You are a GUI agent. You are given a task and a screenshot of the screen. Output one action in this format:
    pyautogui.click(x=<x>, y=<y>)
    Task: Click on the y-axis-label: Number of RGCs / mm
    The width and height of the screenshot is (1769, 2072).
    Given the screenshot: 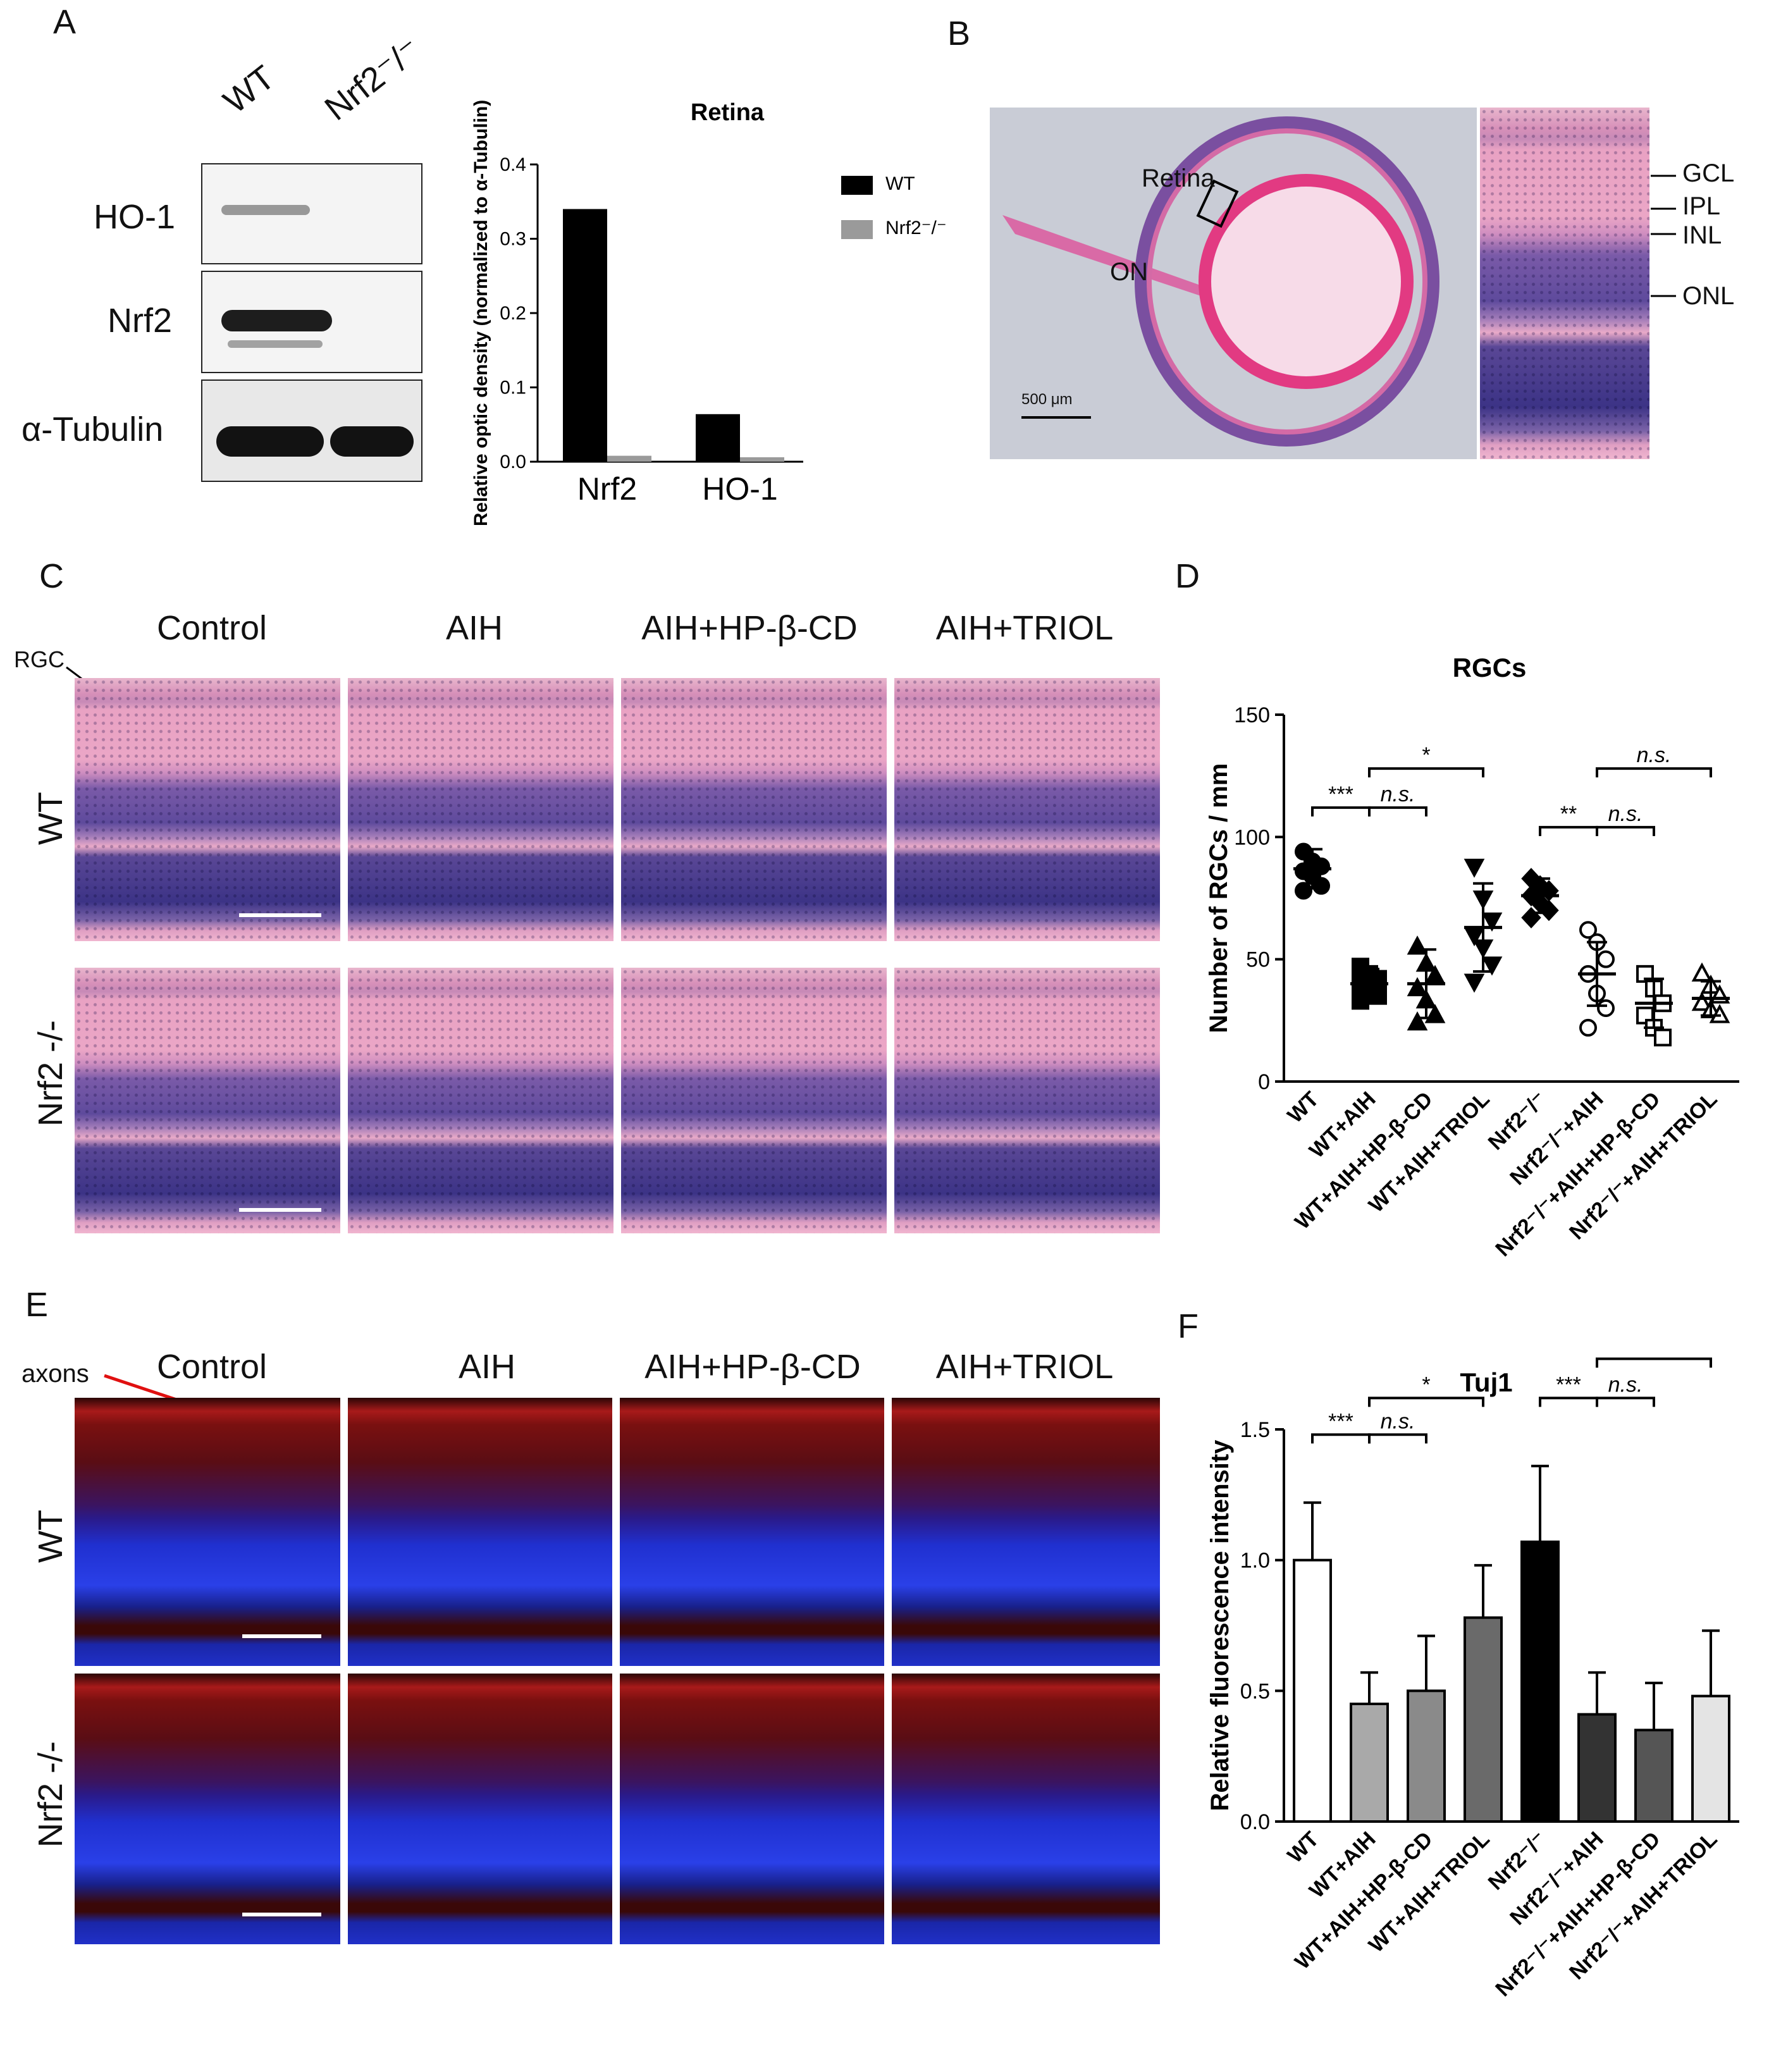 What is the action you would take?
    pyautogui.click(x=1219, y=898)
    